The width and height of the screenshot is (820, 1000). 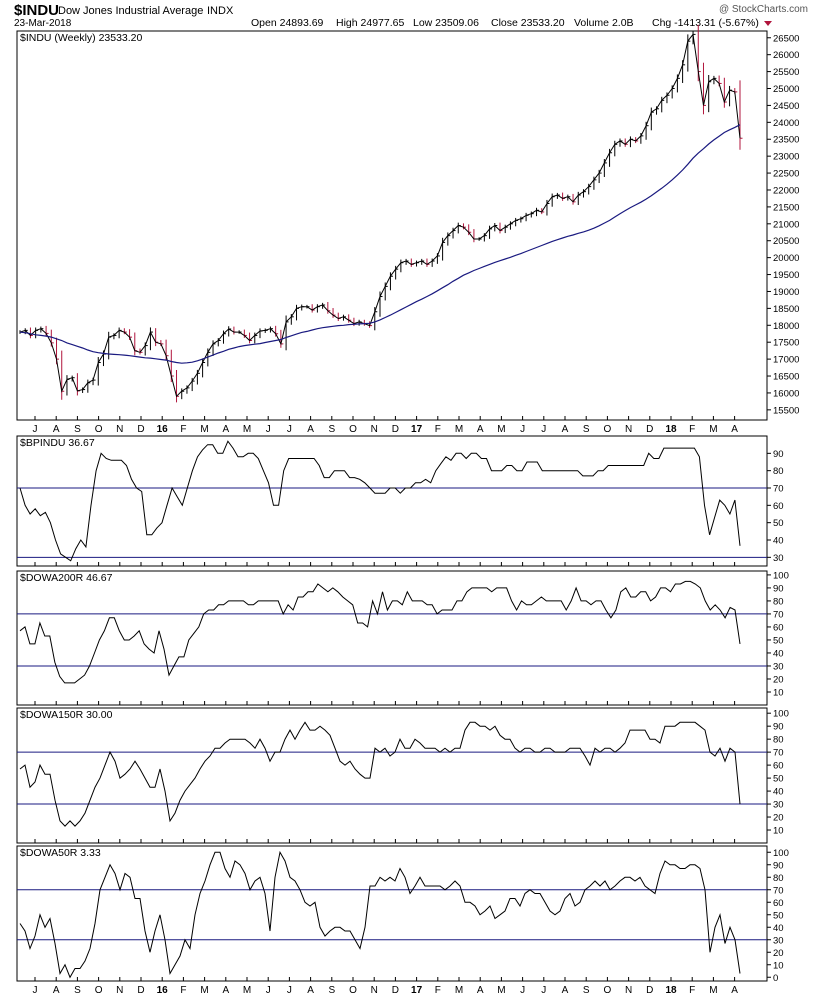 I want to click on down-arrow-icon, so click(x=768, y=23).